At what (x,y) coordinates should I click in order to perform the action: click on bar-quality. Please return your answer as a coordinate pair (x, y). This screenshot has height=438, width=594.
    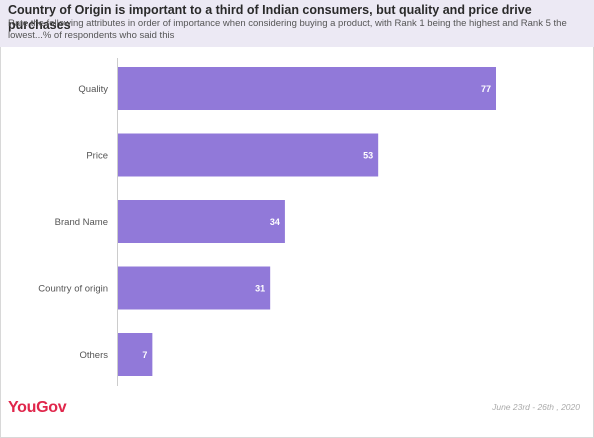
    Looking at the image, I should click on (307, 88).